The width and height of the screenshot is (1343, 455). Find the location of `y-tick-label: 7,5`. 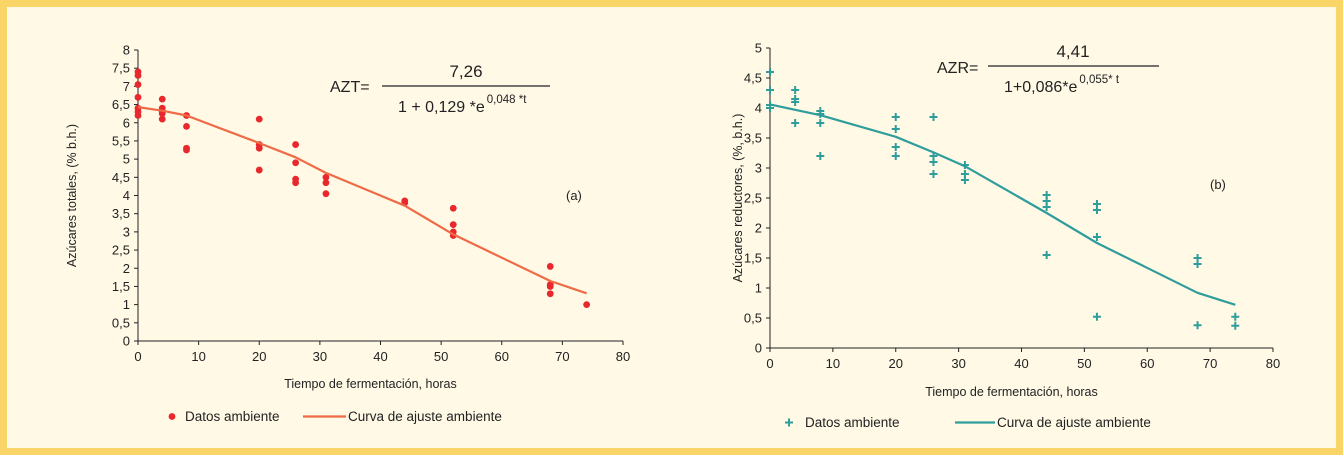

y-tick-label: 7,5 is located at coordinates (121, 68).